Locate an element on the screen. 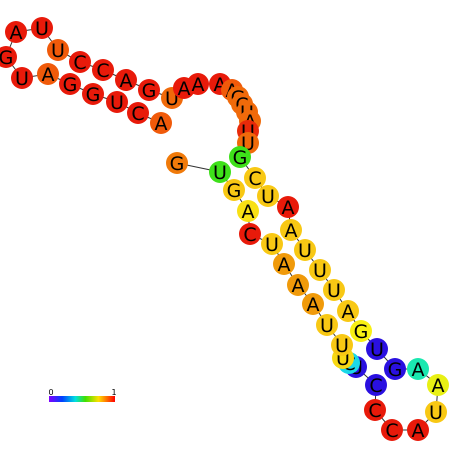 The image size is (452, 452). colorbar-max: 1 is located at coordinates (113, 392).